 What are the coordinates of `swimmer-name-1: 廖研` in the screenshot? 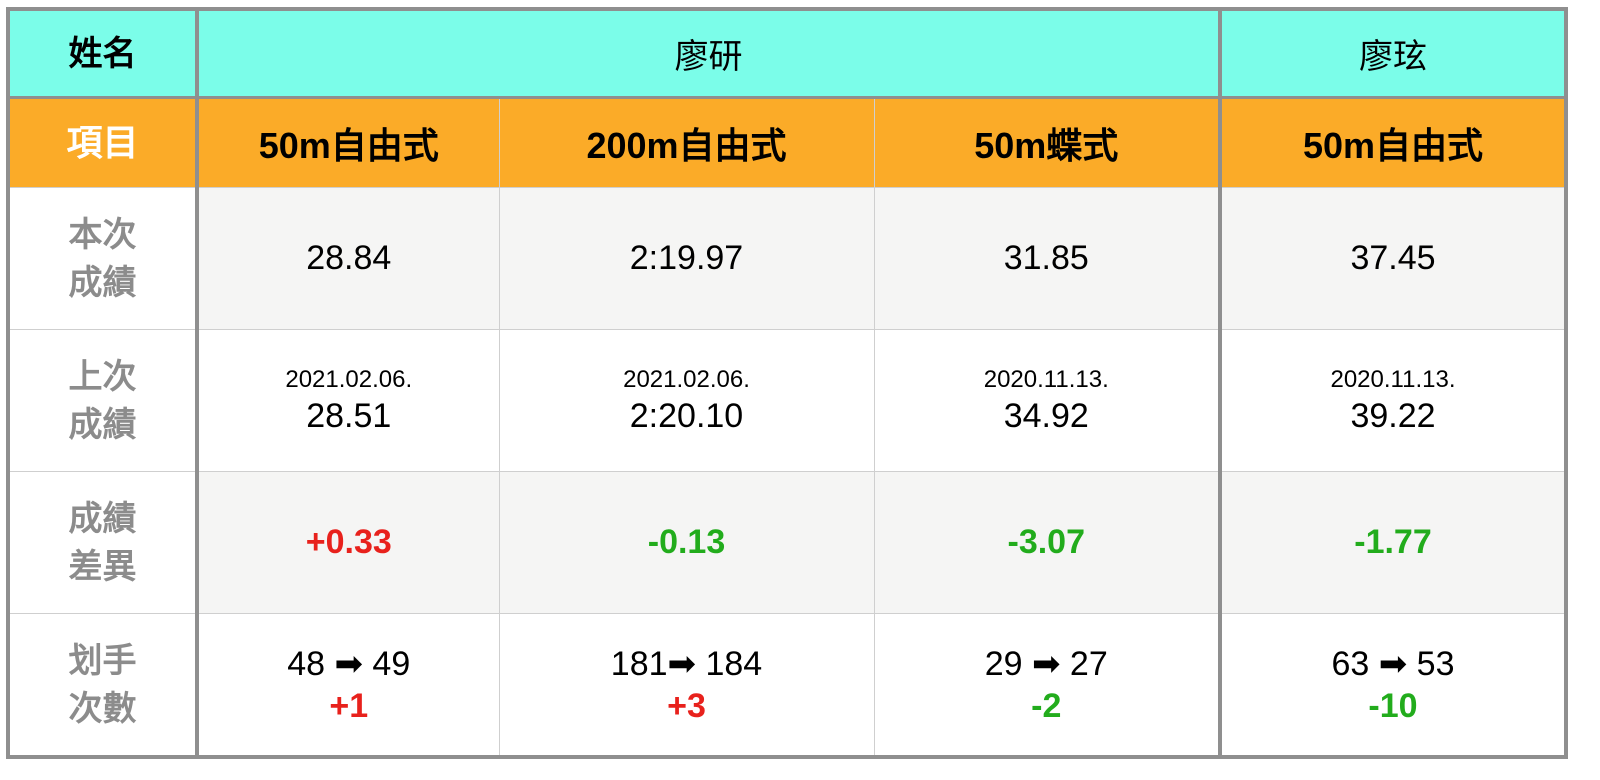 It's located at (708, 54).